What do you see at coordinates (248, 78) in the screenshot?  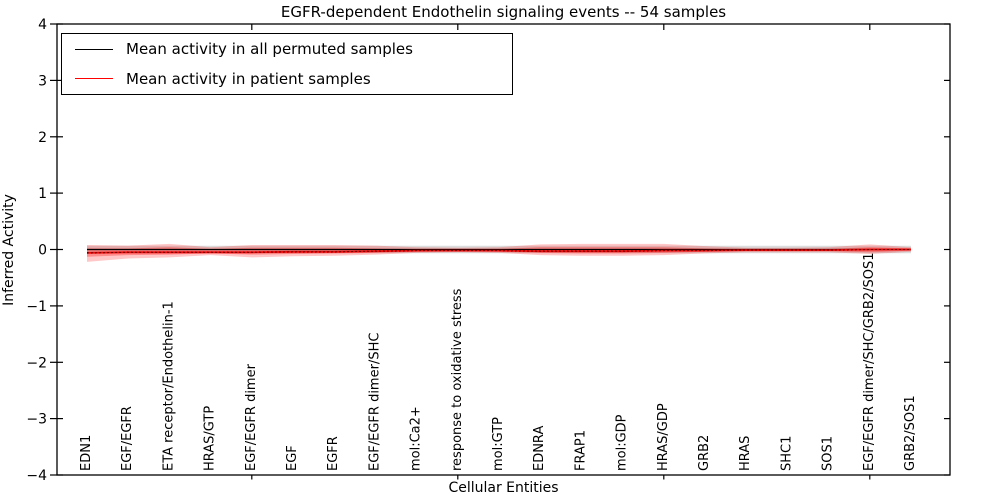 I see `legend-label-patient: Mean activity in patient samples` at bounding box center [248, 78].